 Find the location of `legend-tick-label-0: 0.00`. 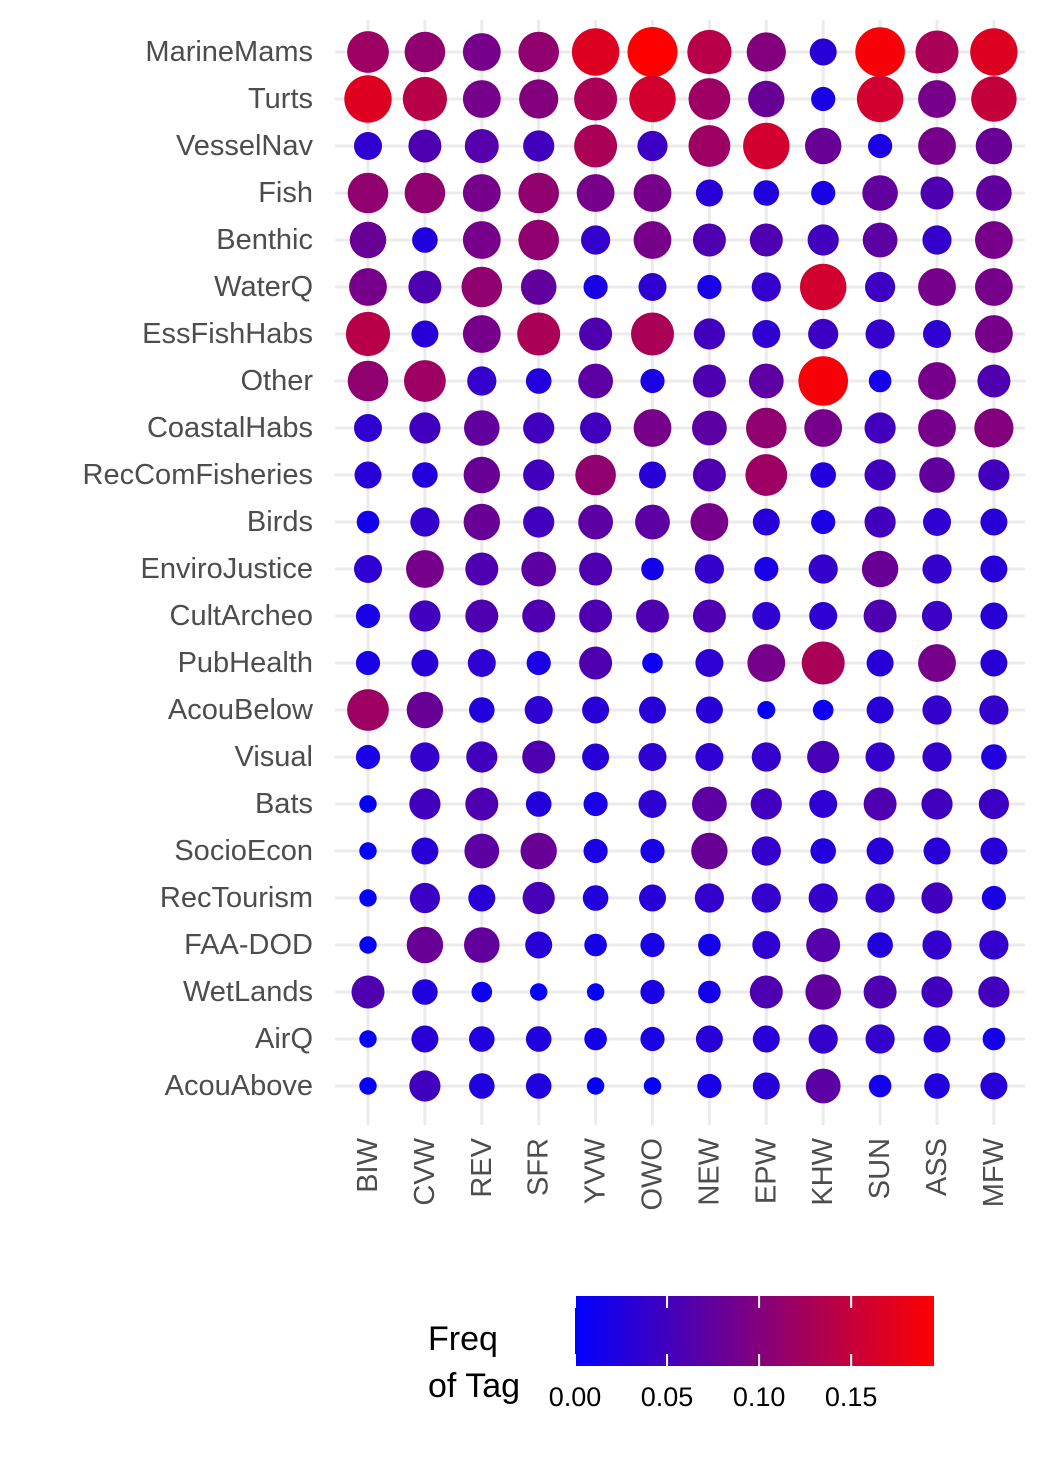

legend-tick-label-0: 0.00 is located at coordinates (575, 1397).